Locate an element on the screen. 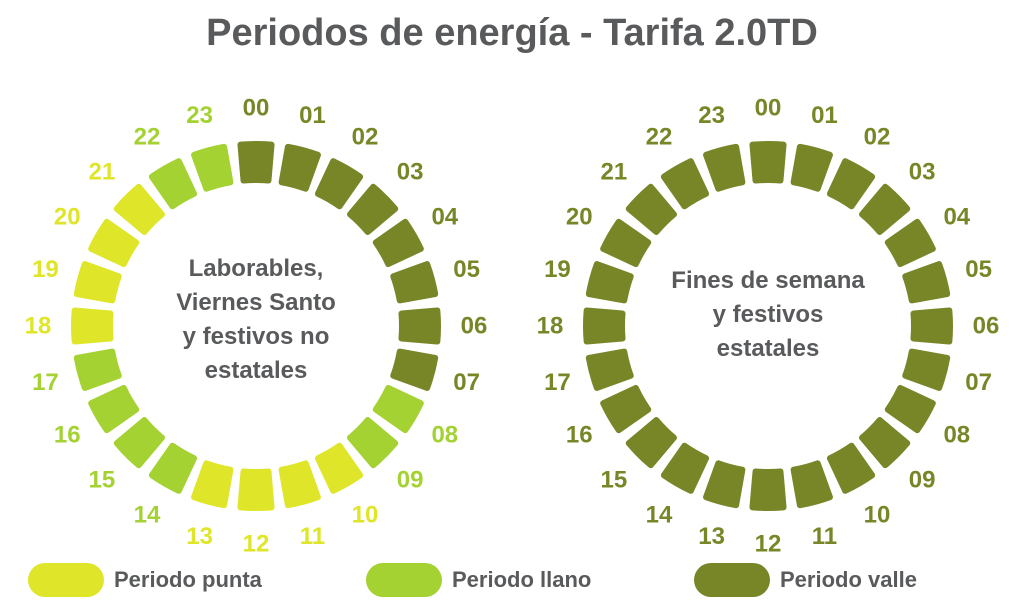 The width and height of the screenshot is (1024, 604). legend-swatch-valle is located at coordinates (732, 580).